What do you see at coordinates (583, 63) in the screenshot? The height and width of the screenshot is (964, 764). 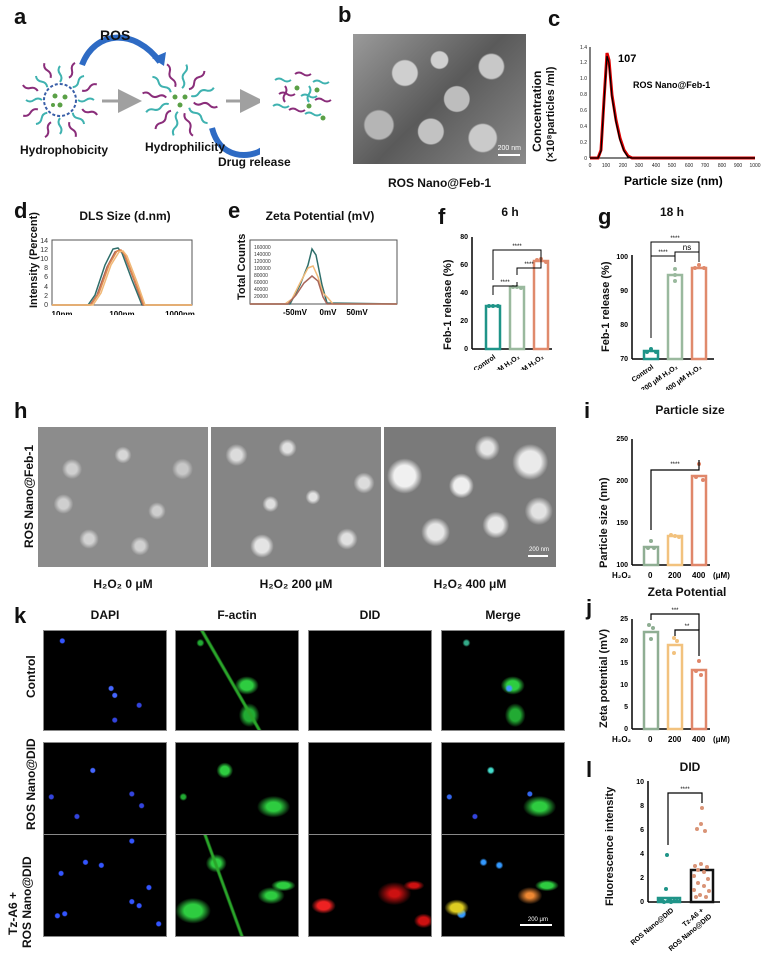 I see `svg-text: 1.2` at bounding box center [583, 63].